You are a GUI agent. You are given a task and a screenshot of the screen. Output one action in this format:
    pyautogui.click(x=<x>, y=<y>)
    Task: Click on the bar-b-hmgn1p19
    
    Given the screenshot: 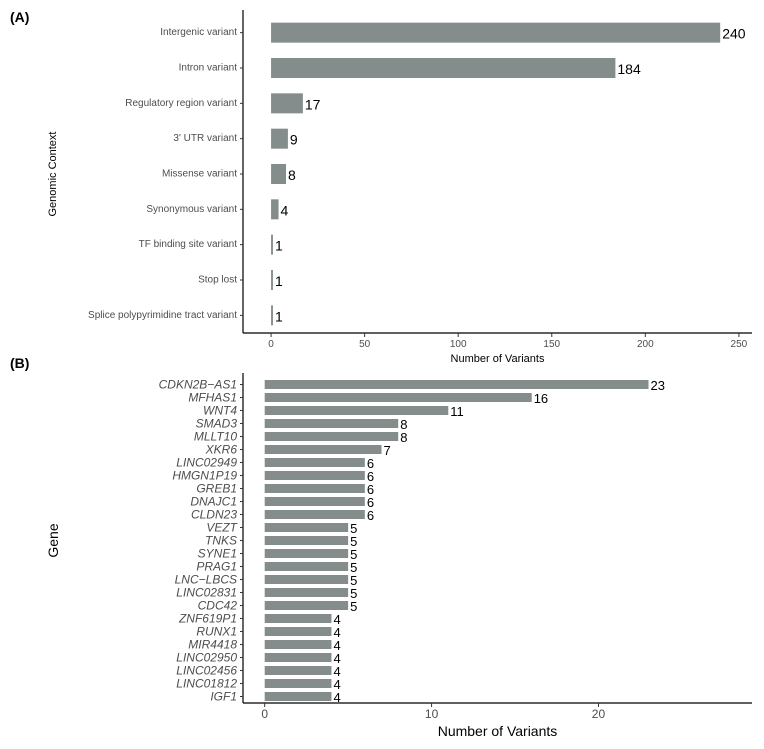 What is the action you would take?
    pyautogui.click(x=314, y=475)
    